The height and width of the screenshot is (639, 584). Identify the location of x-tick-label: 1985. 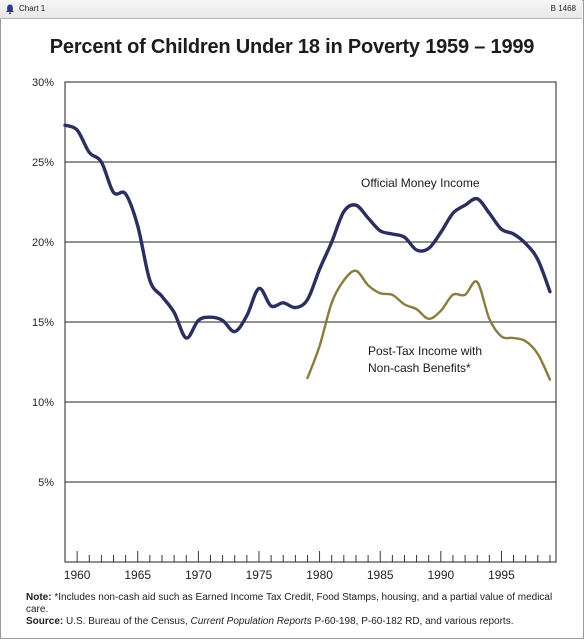
(380, 575).